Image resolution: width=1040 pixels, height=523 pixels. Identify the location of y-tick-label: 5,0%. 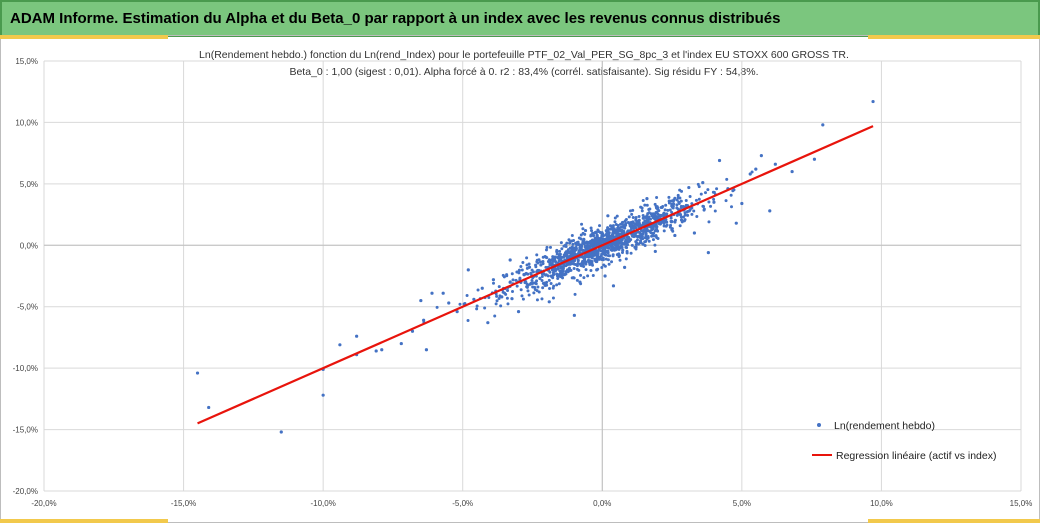
(29, 184).